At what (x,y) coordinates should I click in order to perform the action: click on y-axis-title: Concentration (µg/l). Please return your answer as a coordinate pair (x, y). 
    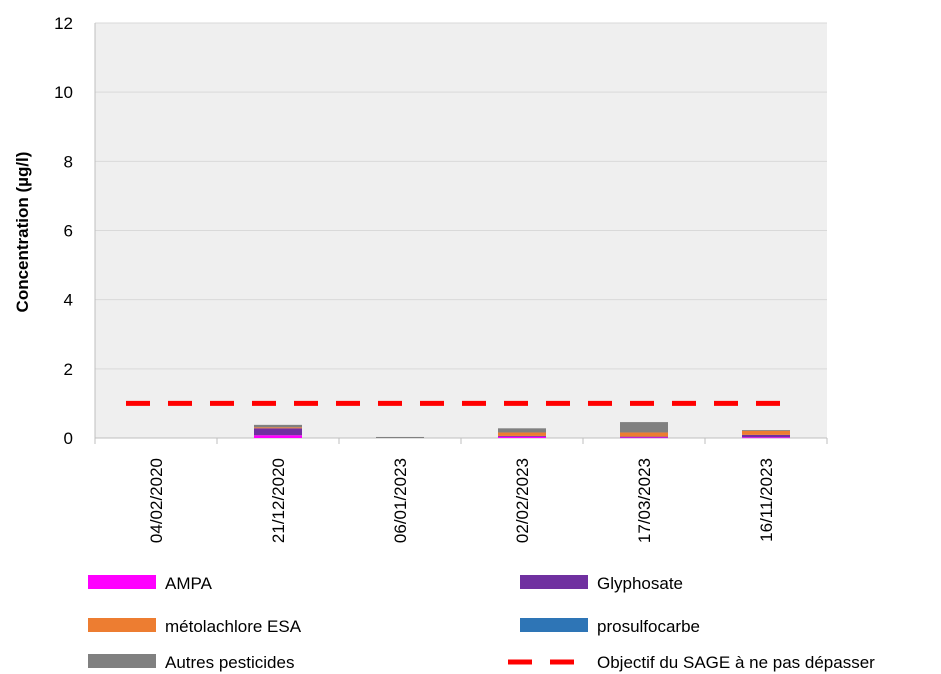
    Looking at the image, I should click on (22, 232).